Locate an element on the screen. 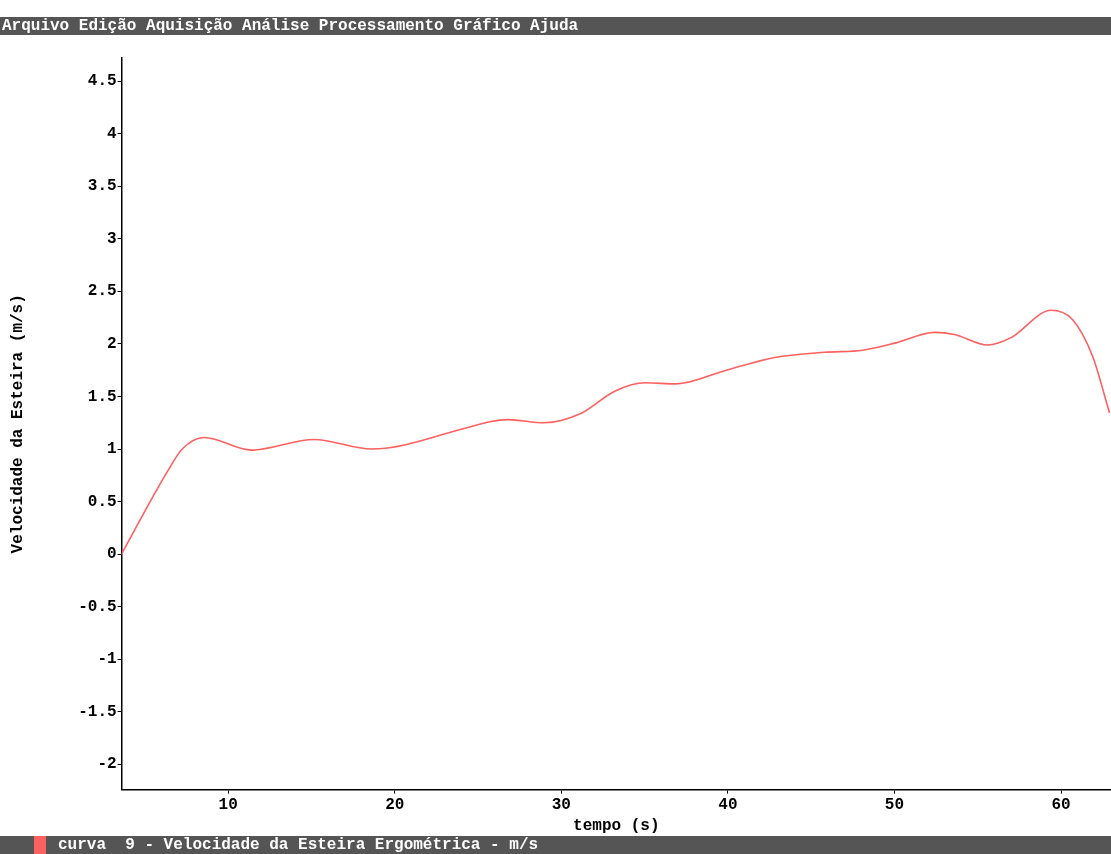  y-tick-label: -0.5 is located at coordinates (97, 606).